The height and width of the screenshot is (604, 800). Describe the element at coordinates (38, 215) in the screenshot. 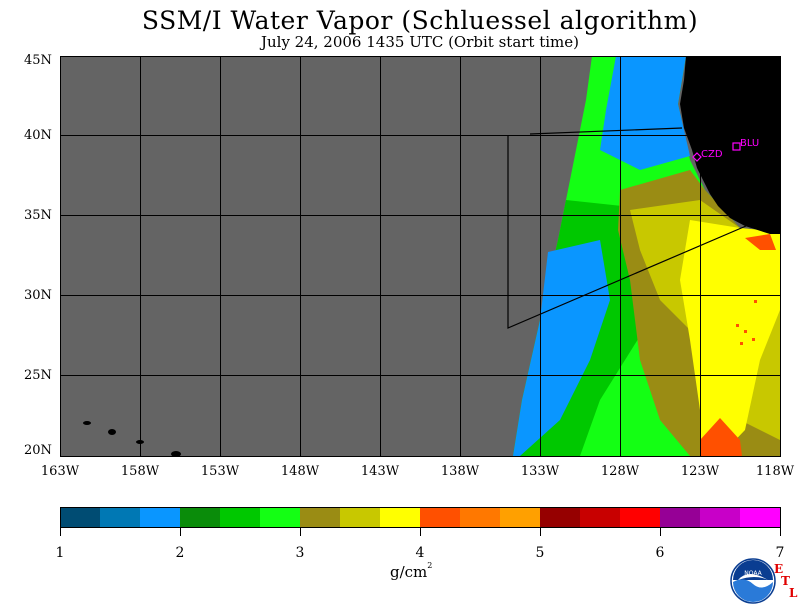

I see `lat-label: 35N` at that location.